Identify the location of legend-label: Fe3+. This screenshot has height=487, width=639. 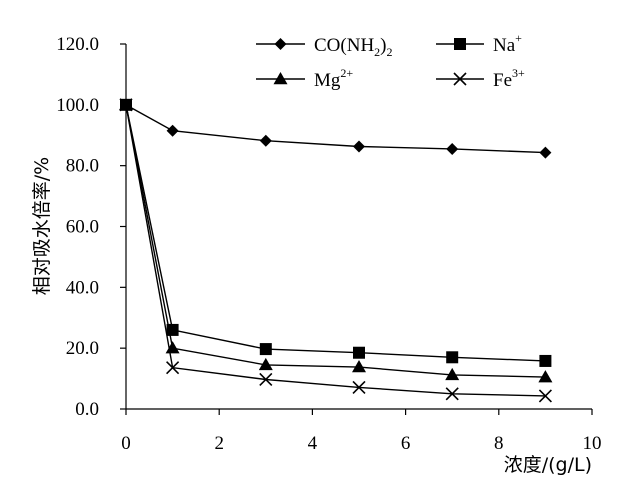
(509, 78).